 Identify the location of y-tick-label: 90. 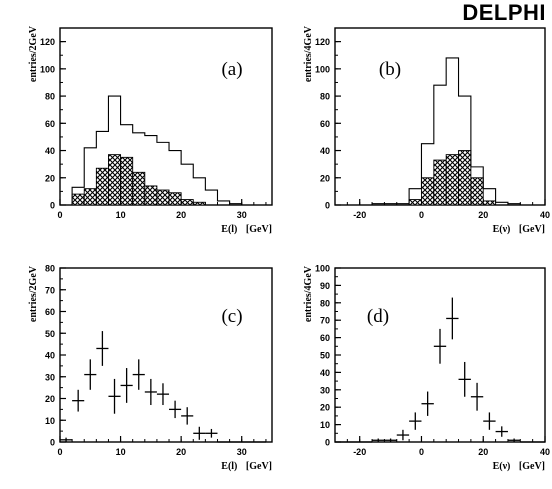
(325, 286).